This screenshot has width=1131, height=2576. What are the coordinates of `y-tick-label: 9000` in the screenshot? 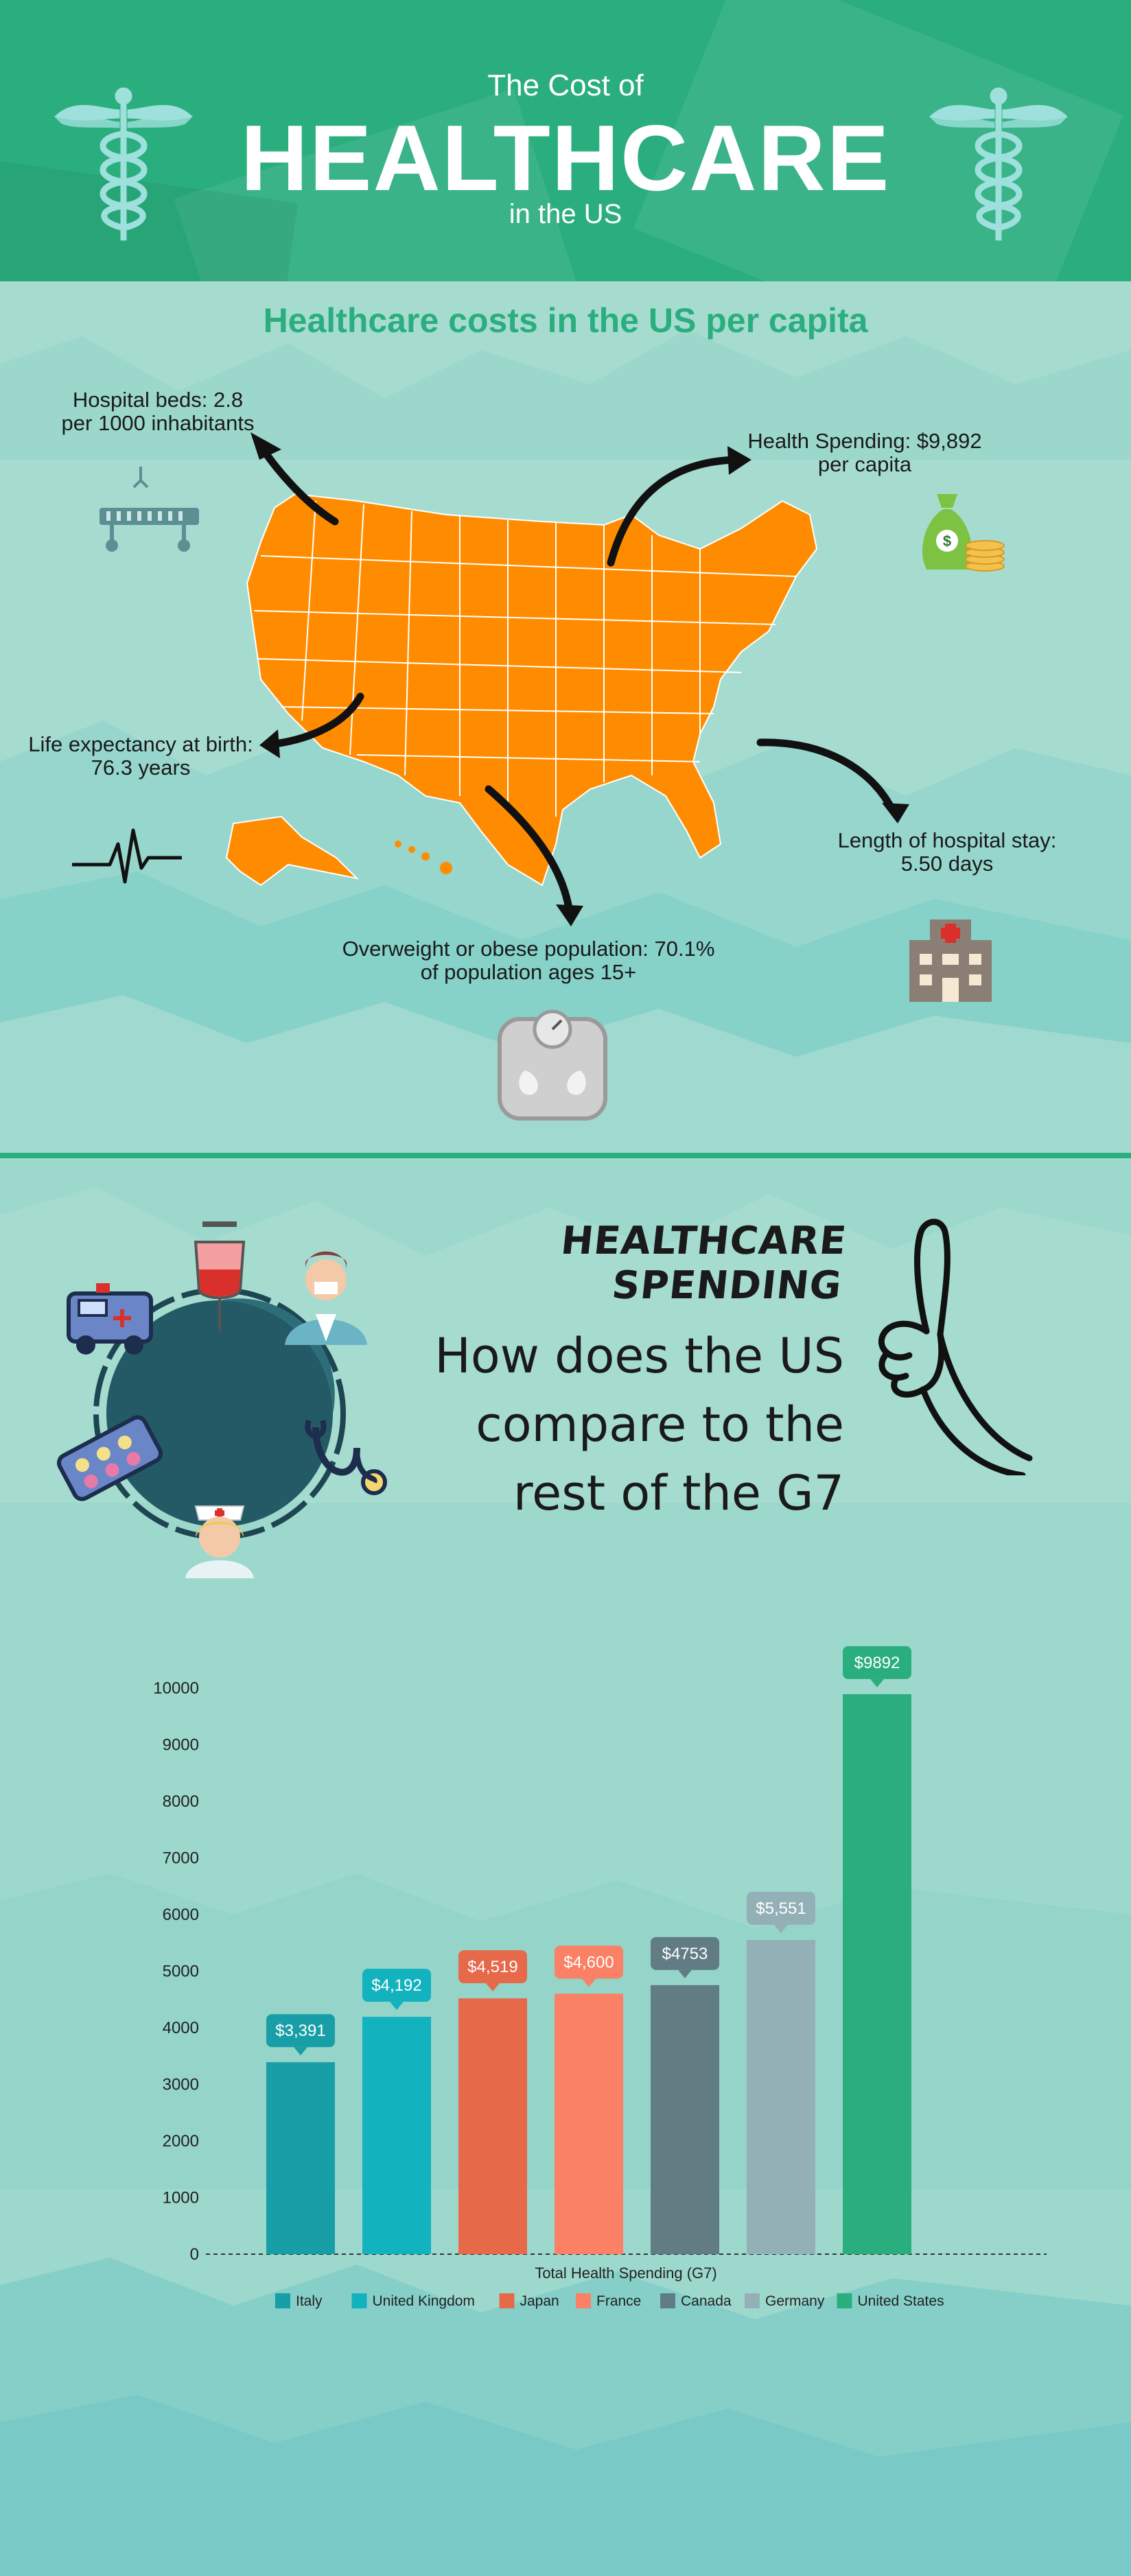 It's located at (181, 1745).